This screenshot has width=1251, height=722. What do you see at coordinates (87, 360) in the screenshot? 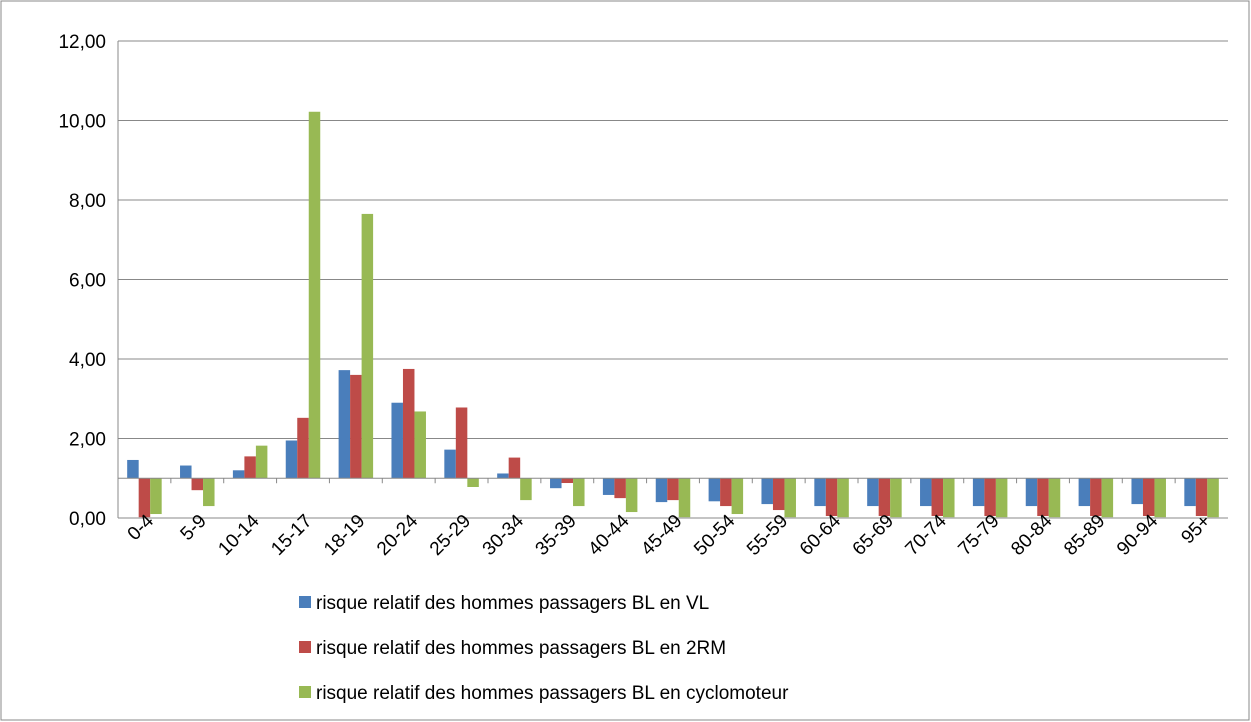
I see `y-tick-label: 4,00` at bounding box center [87, 360].